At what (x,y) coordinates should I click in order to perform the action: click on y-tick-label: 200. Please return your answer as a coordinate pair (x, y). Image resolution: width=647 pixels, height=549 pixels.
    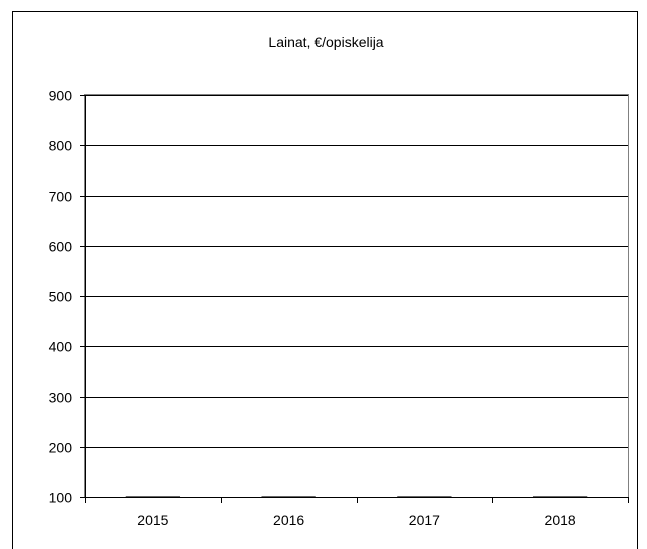
    Looking at the image, I should click on (61, 448).